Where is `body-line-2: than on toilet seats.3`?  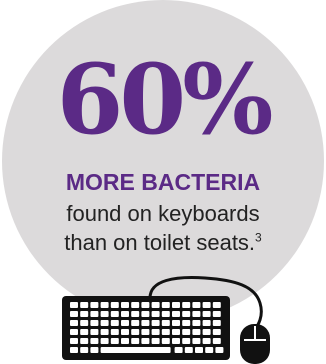
body-line-2: than on toilet seats.3 is located at coordinates (163, 242).